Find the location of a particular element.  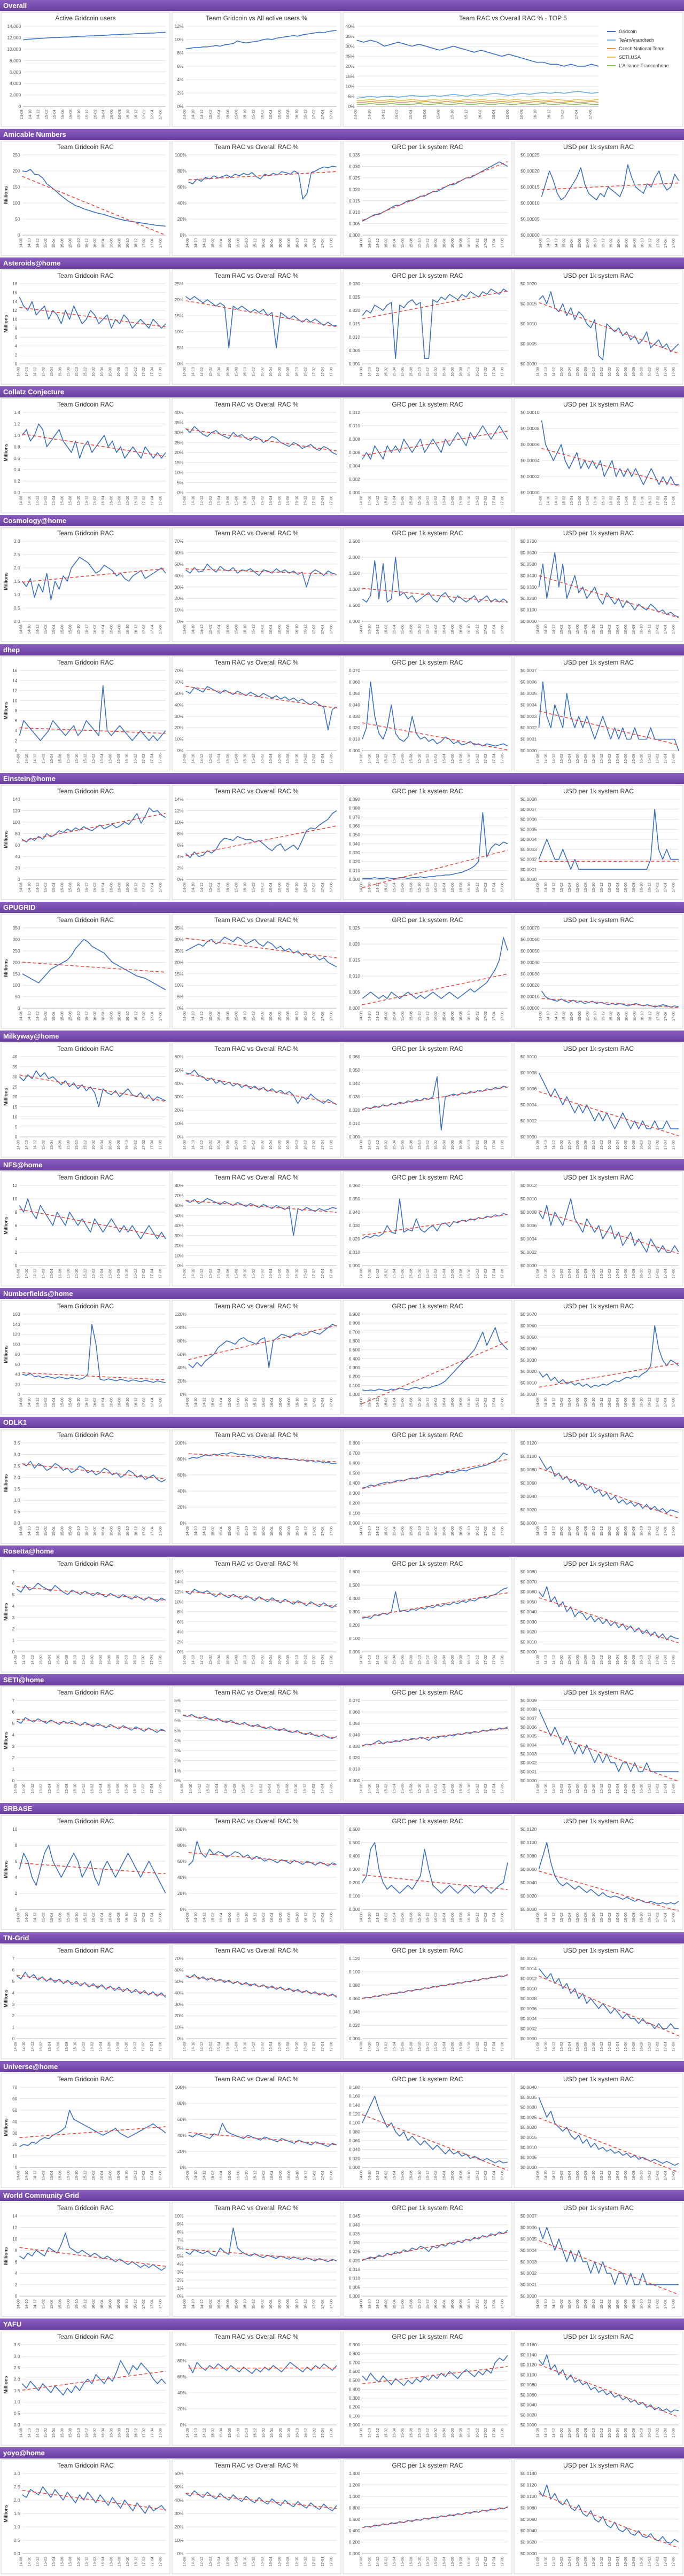

y-tick-label: $0.0050 is located at coordinates (528, 1337).